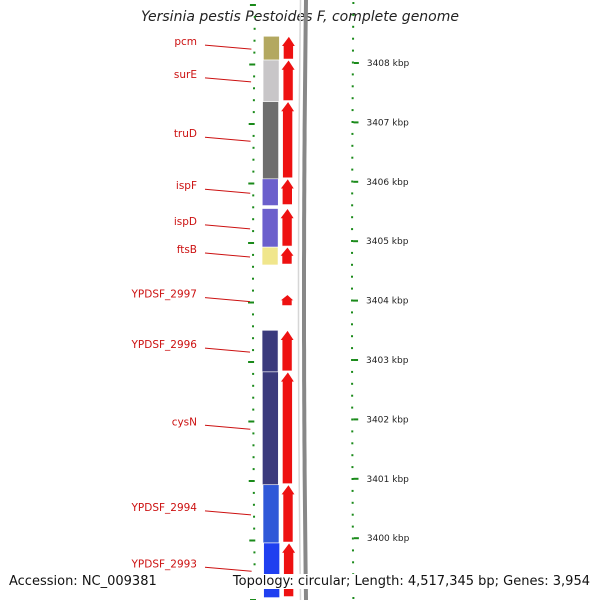  What do you see at coordinates (186, 186) in the screenshot?
I see `gene-label-ispF: ispF` at bounding box center [186, 186].